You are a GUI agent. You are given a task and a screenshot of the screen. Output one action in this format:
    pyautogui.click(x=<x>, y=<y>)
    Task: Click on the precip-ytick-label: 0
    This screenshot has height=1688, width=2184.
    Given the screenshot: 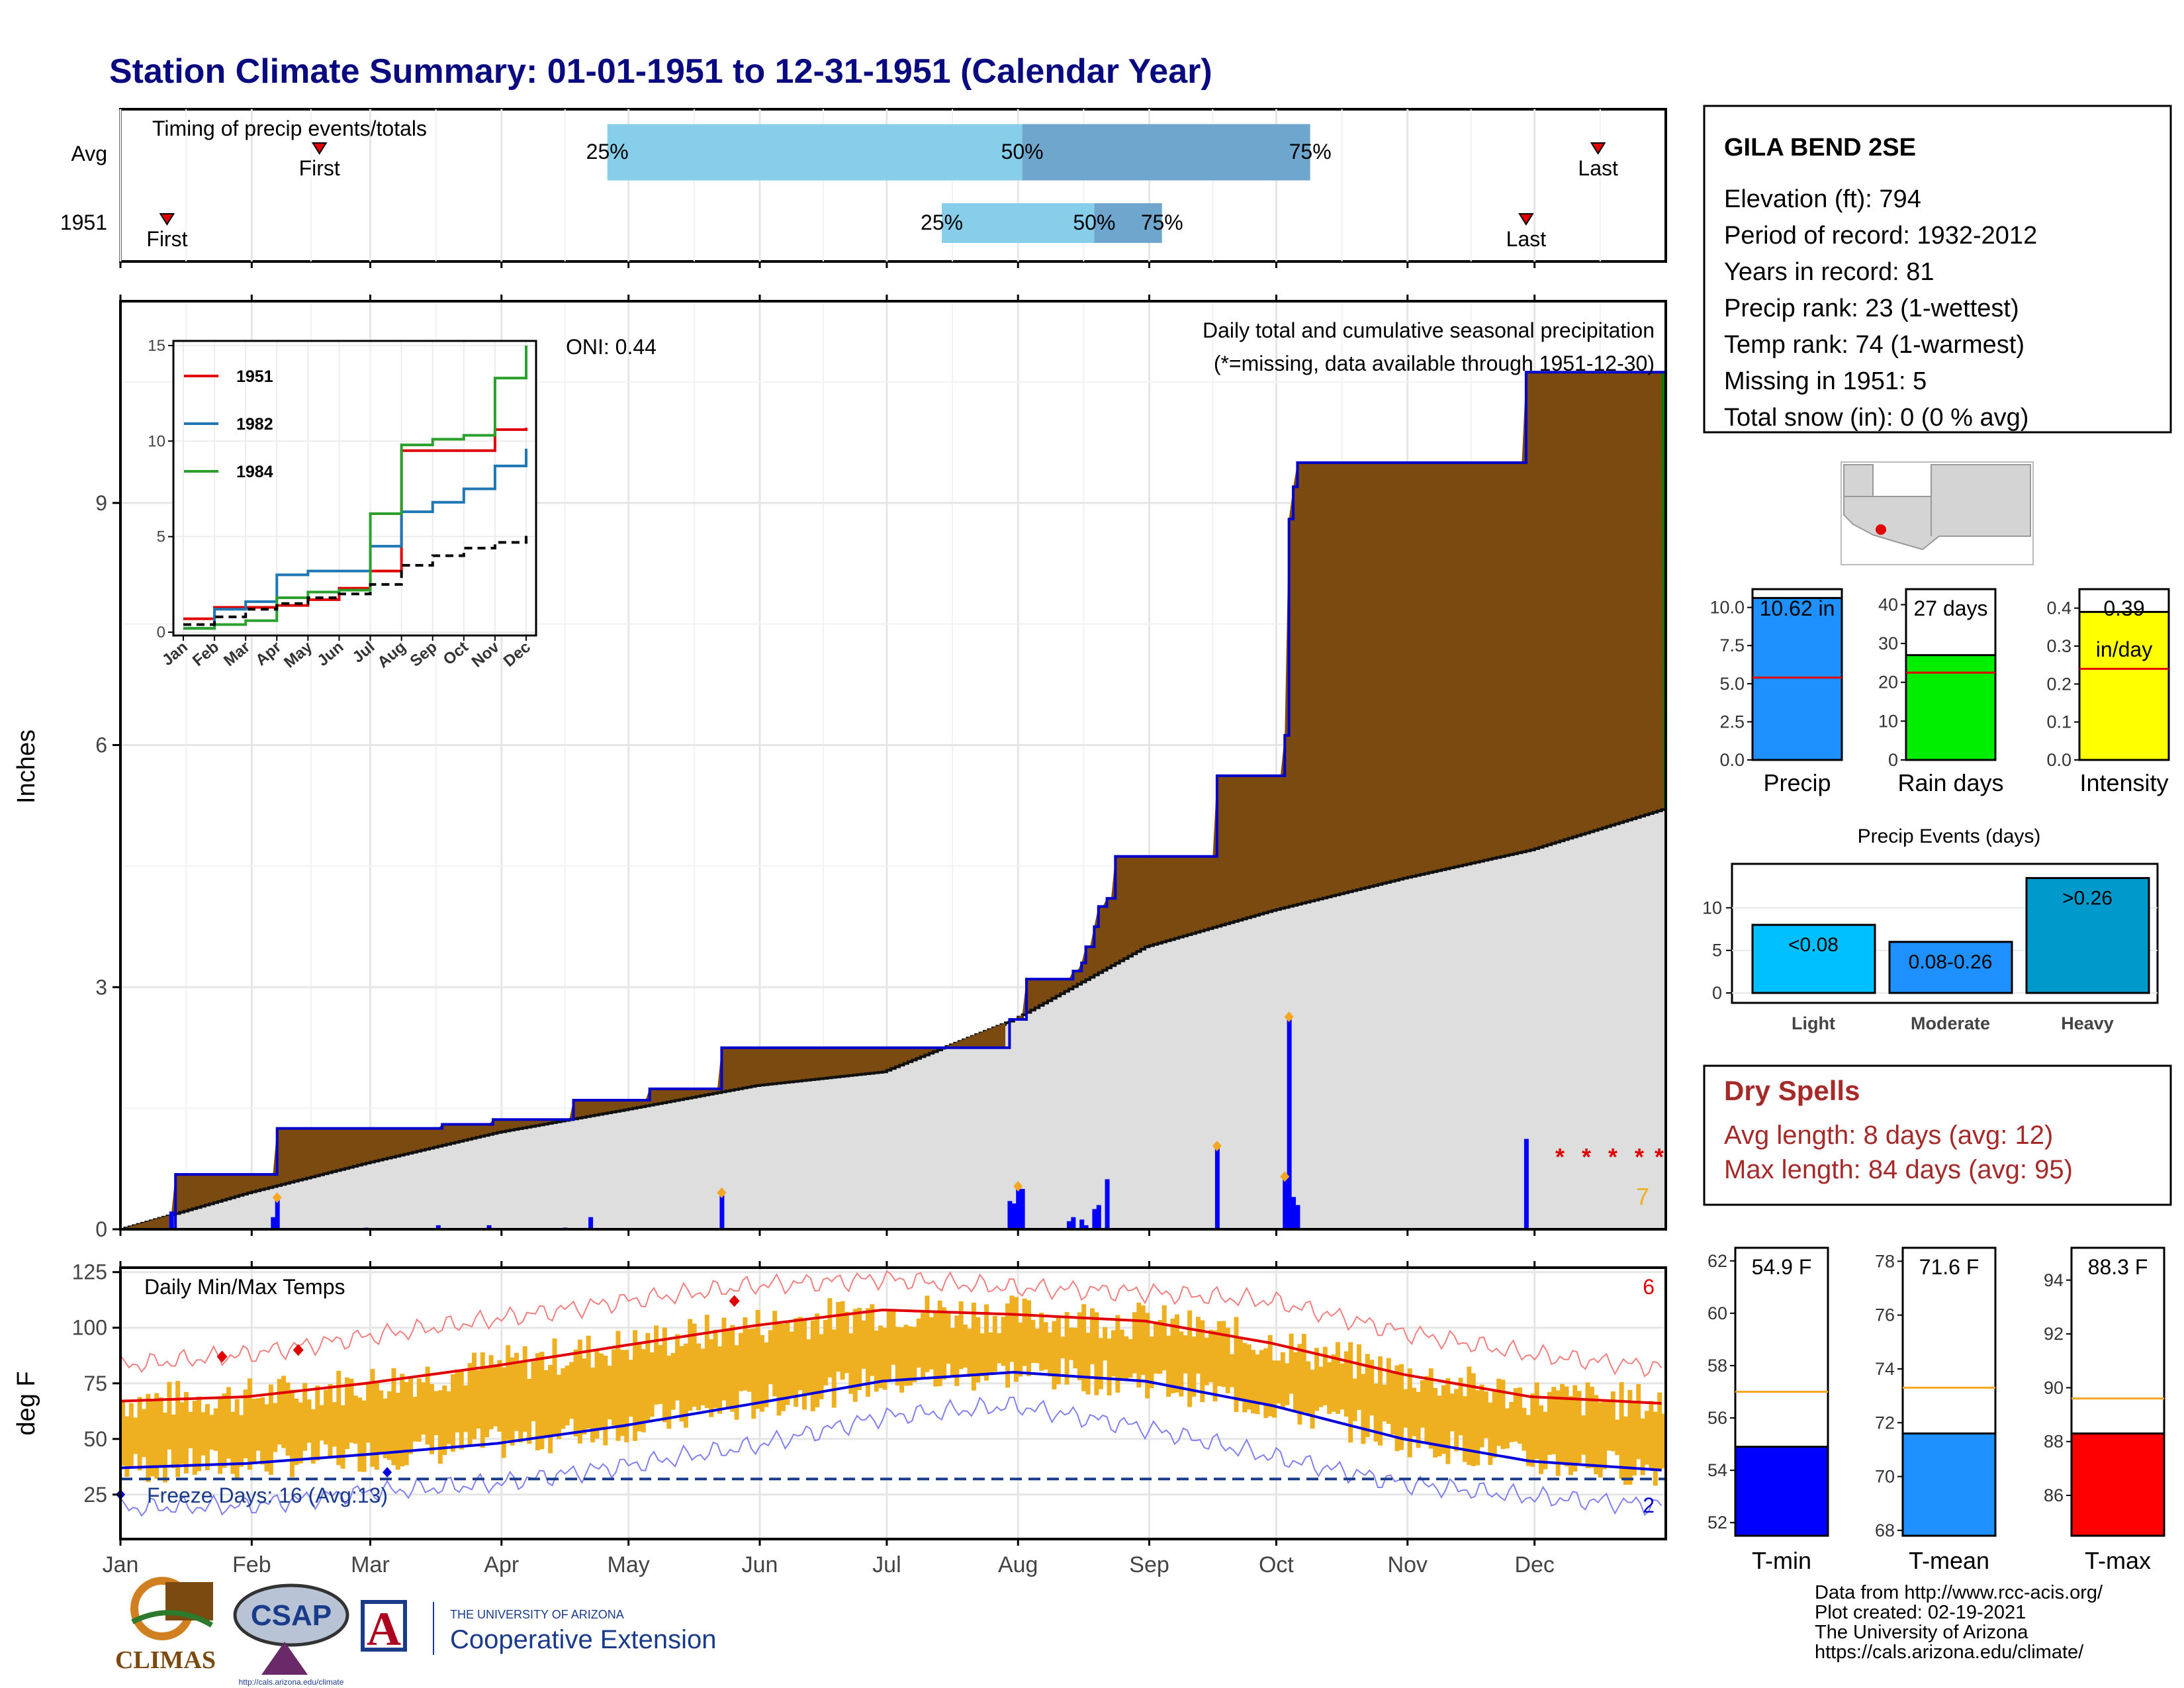 What is the action you would take?
    pyautogui.click(x=101, y=1229)
    